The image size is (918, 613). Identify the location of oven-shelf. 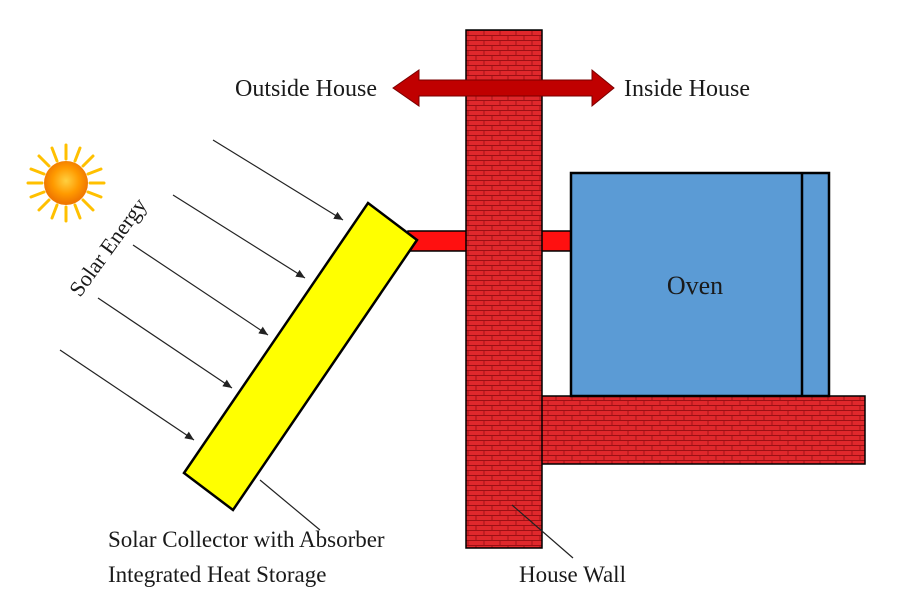
(701, 430).